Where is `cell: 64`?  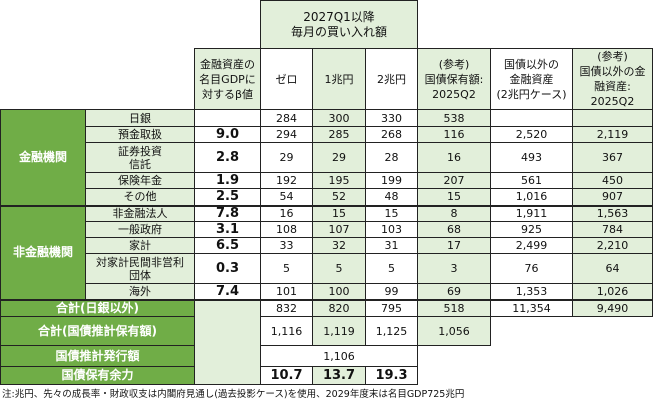
cell: 64 is located at coordinates (612, 268).